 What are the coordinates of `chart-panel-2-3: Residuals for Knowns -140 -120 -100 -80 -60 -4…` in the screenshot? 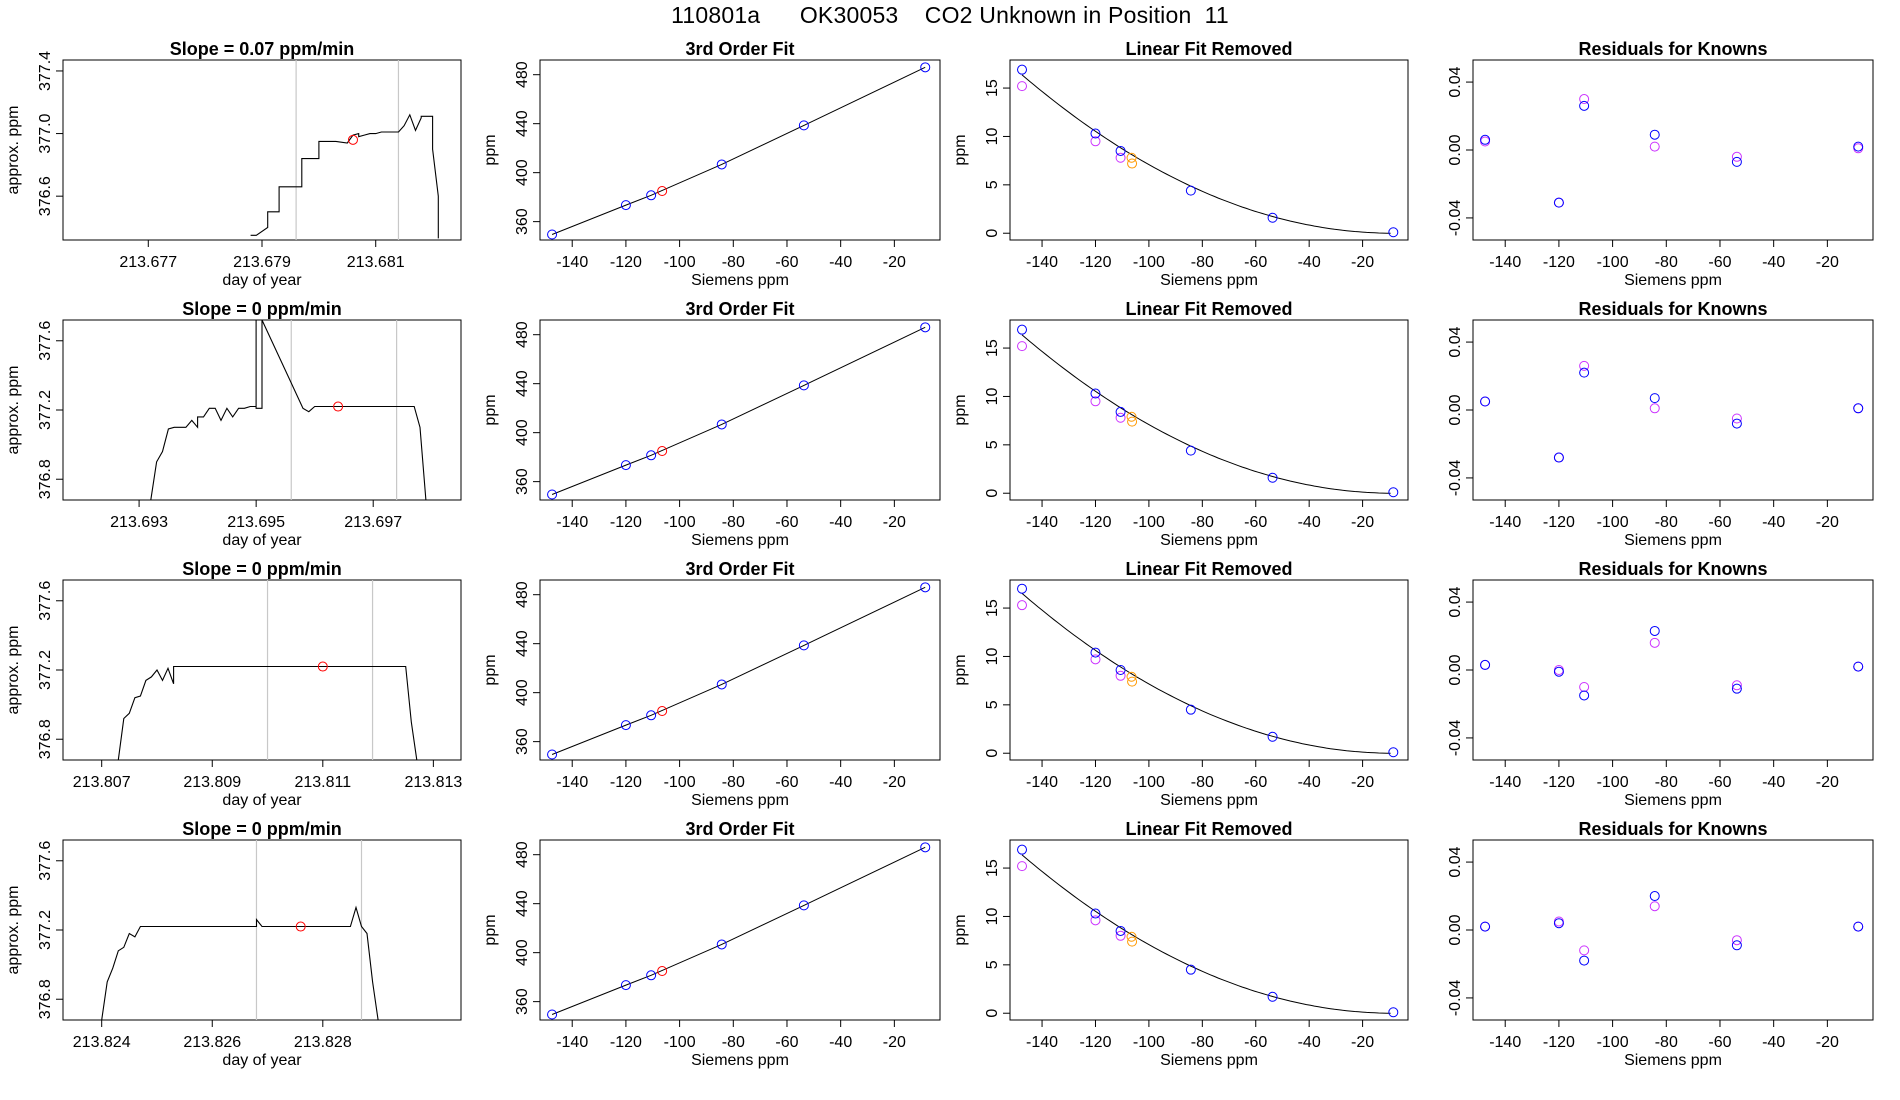 It's located at (1660, 684).